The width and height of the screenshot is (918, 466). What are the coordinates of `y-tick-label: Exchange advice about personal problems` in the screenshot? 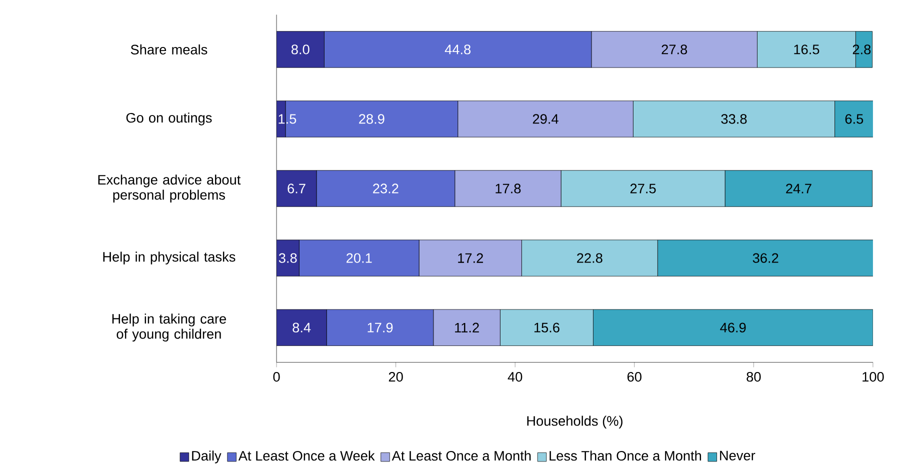 It's located at (169, 188).